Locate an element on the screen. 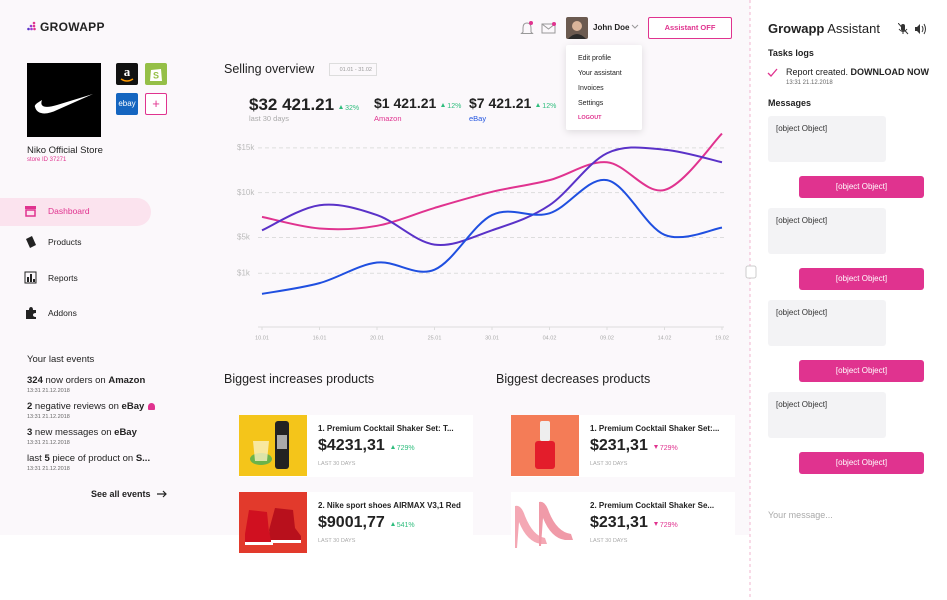 The height and width of the screenshot is (600, 947). task-check is located at coordinates (772, 72).